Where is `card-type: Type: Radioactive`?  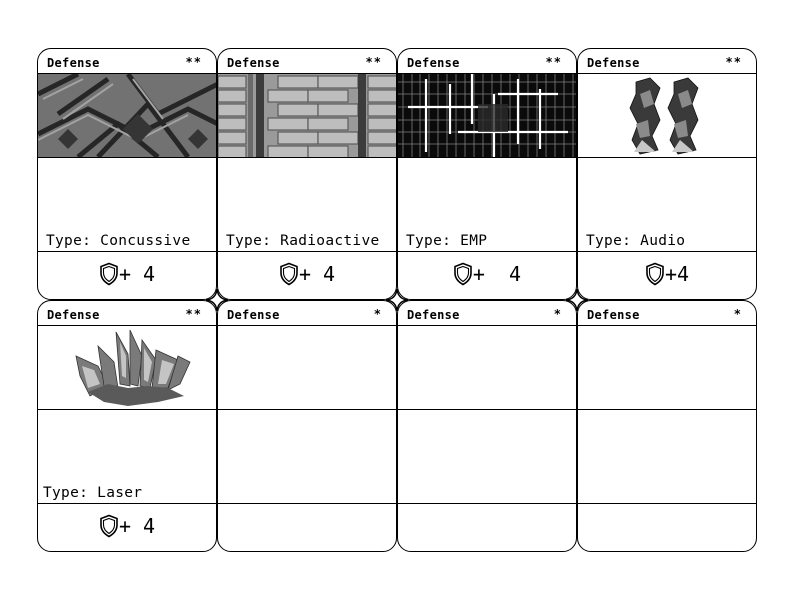
card-type: Type: Radioactive is located at coordinates (303, 241).